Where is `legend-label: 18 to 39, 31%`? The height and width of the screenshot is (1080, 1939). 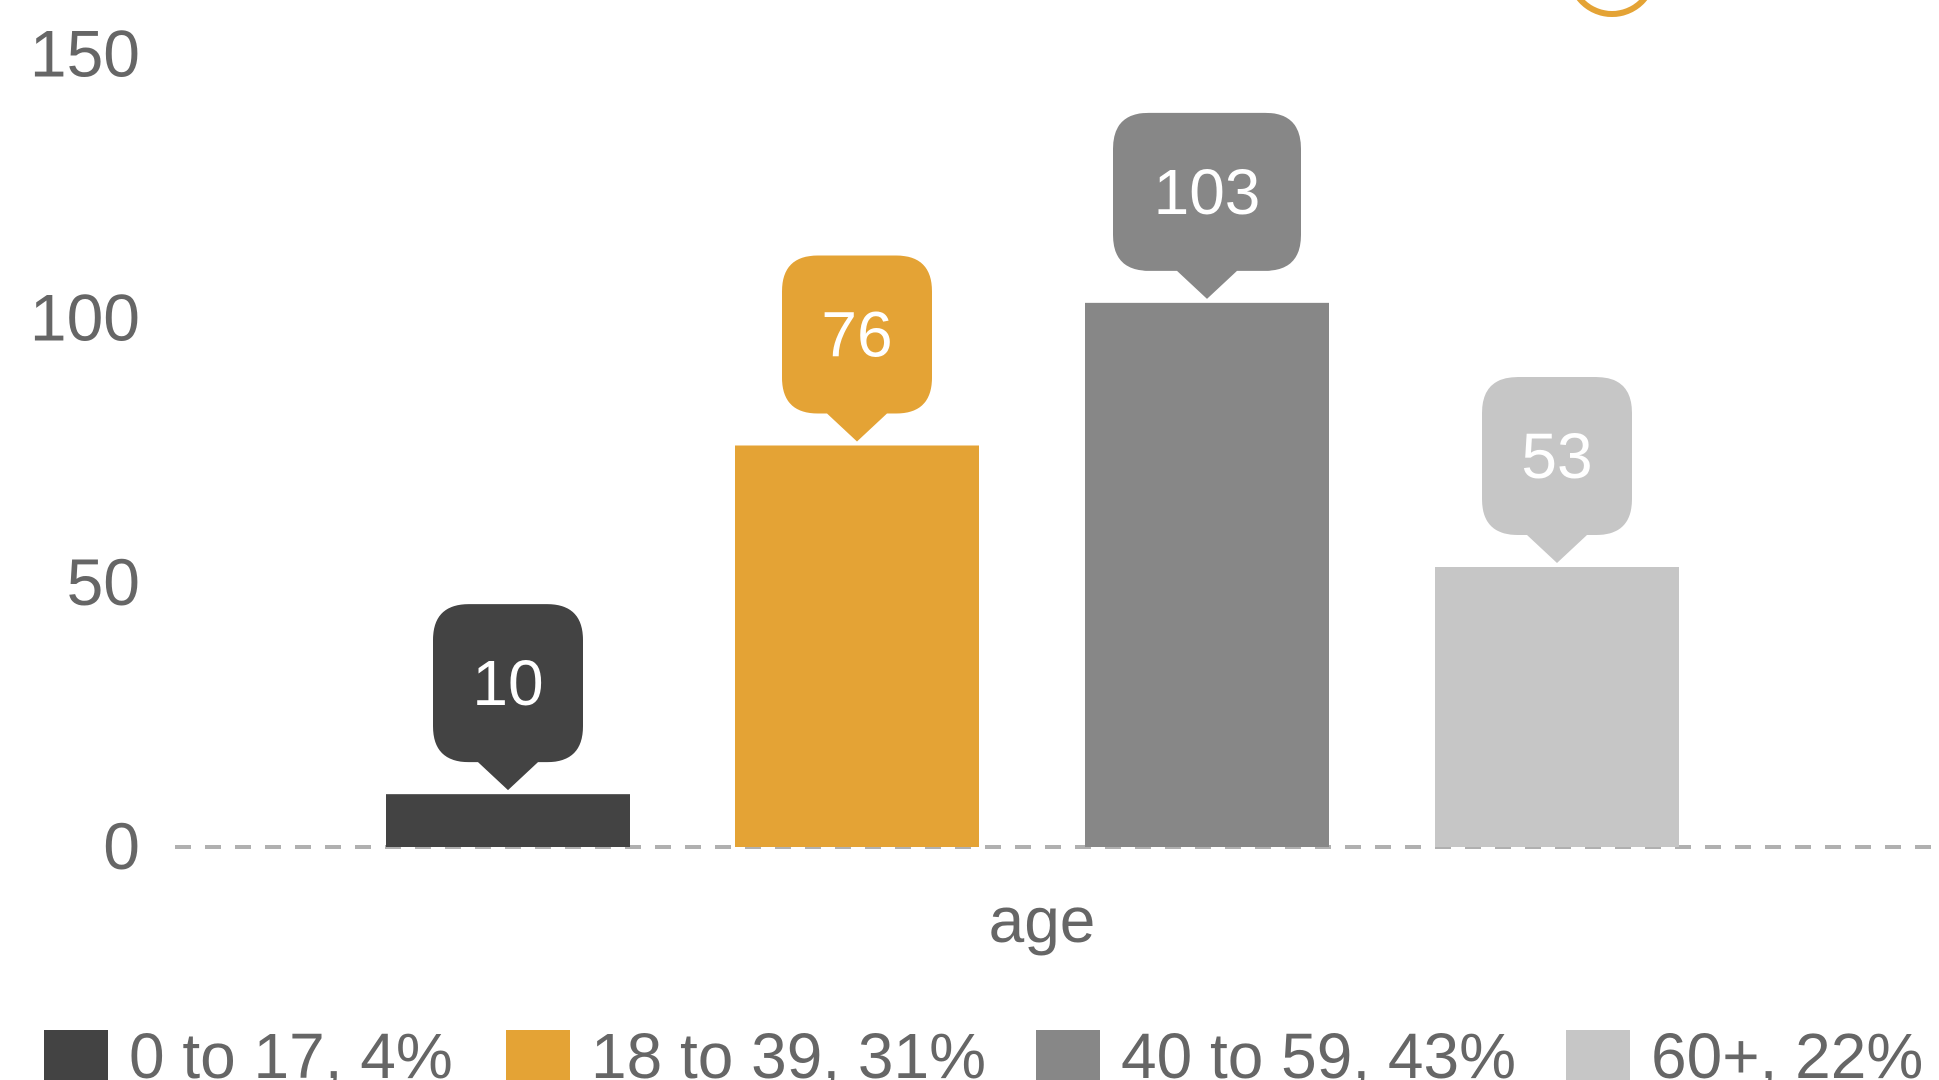
legend-label: 18 to 39, 31% is located at coordinates (788, 1050).